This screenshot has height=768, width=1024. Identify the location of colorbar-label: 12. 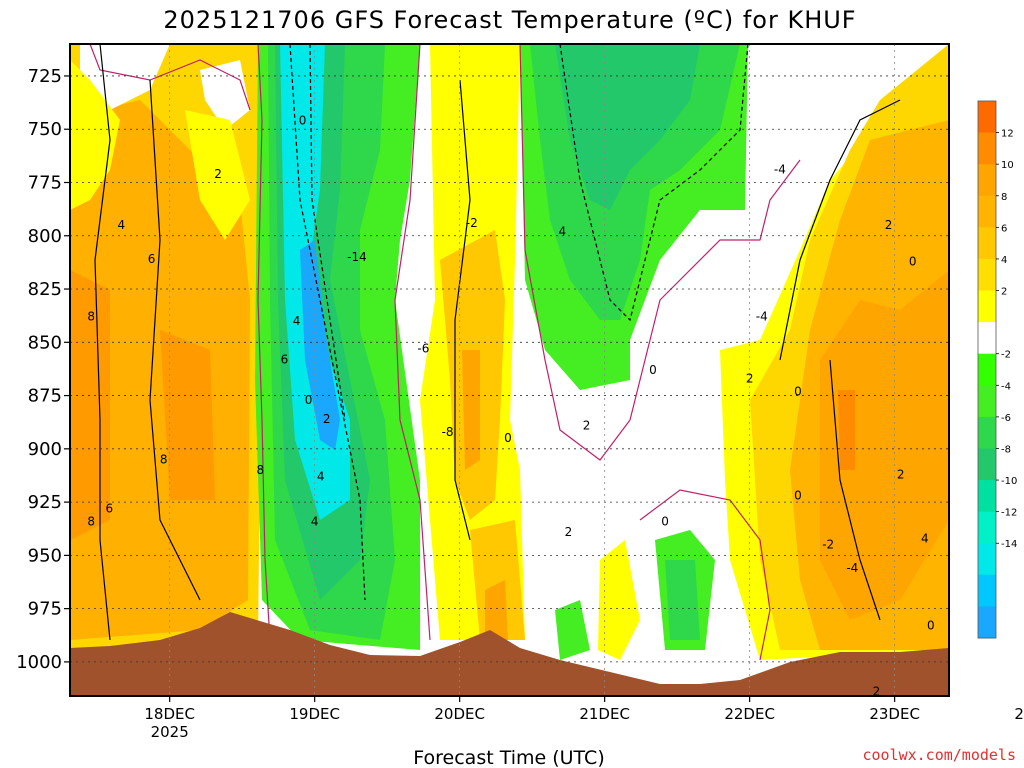
(1007, 134).